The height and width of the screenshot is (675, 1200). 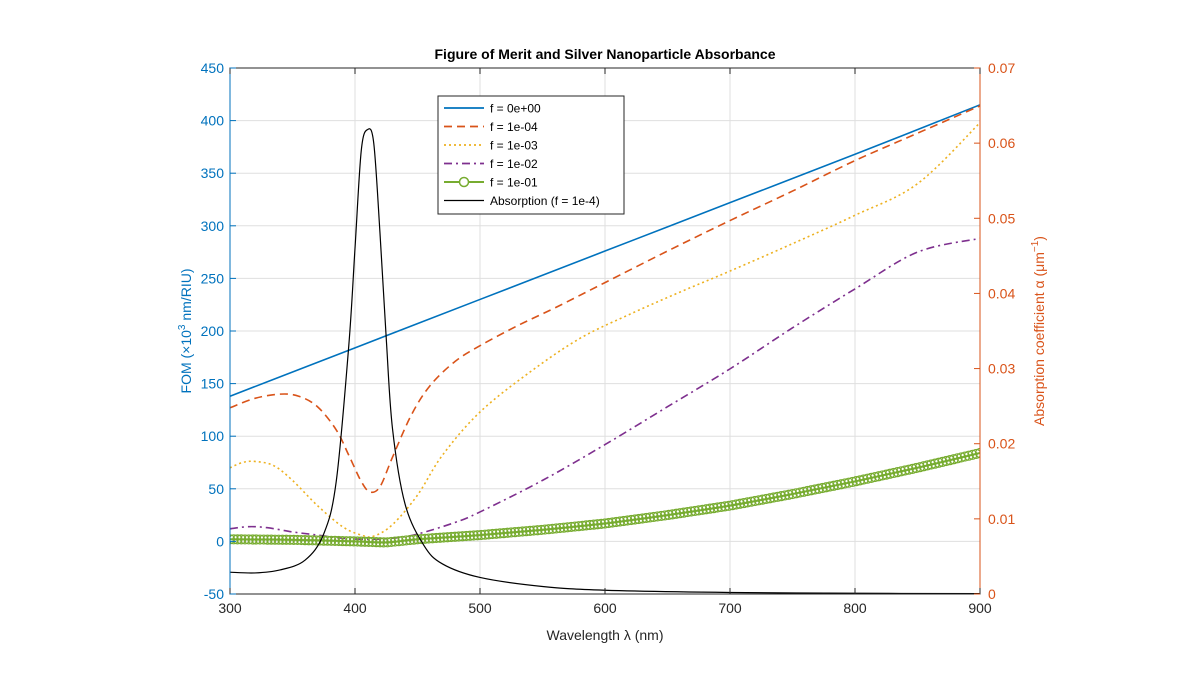 What do you see at coordinates (992, 594) in the screenshot?
I see `right-tick-label: 0` at bounding box center [992, 594].